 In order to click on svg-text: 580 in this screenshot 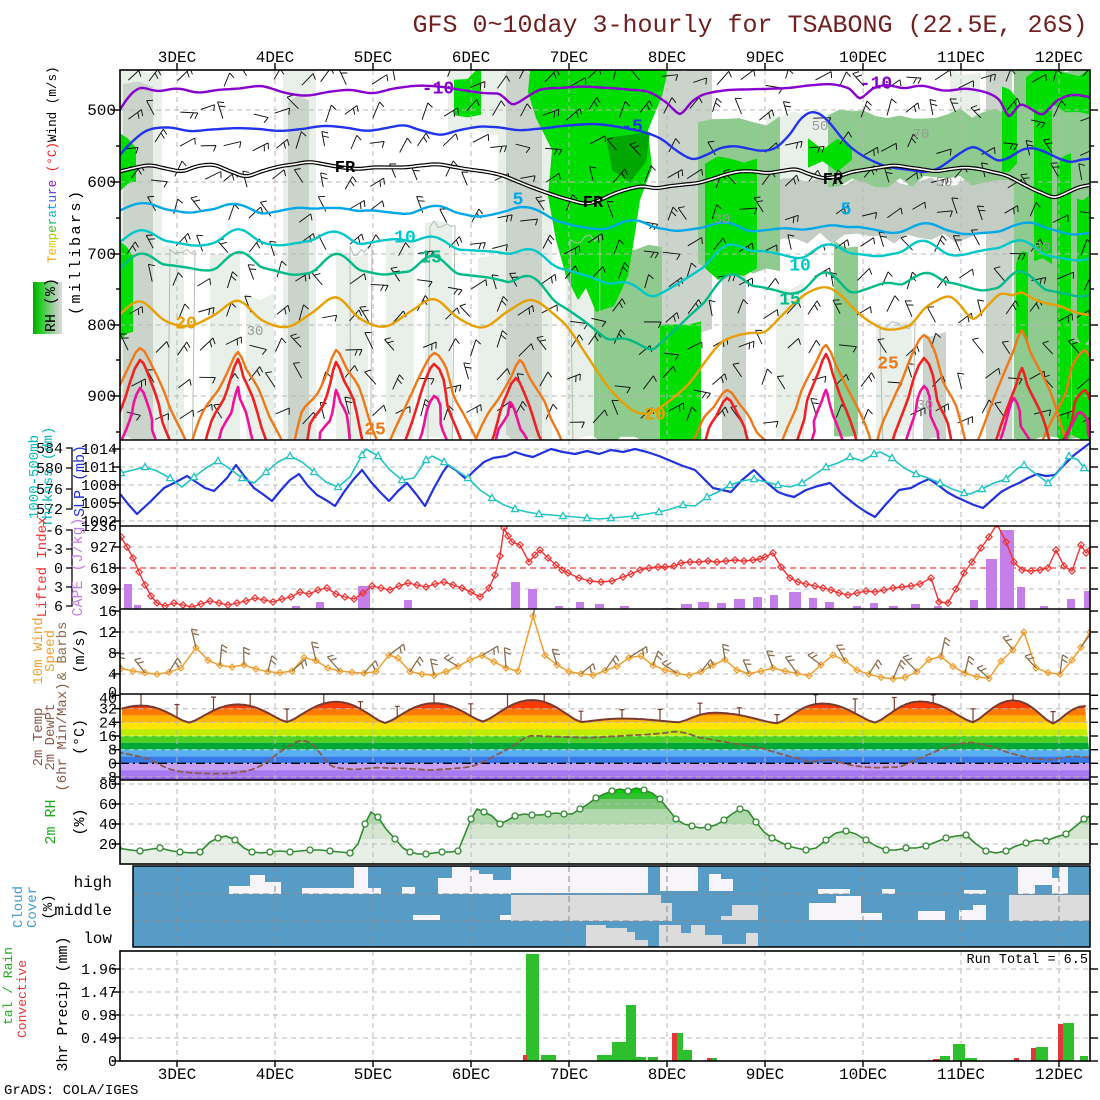, I will do `click(49, 469)`.